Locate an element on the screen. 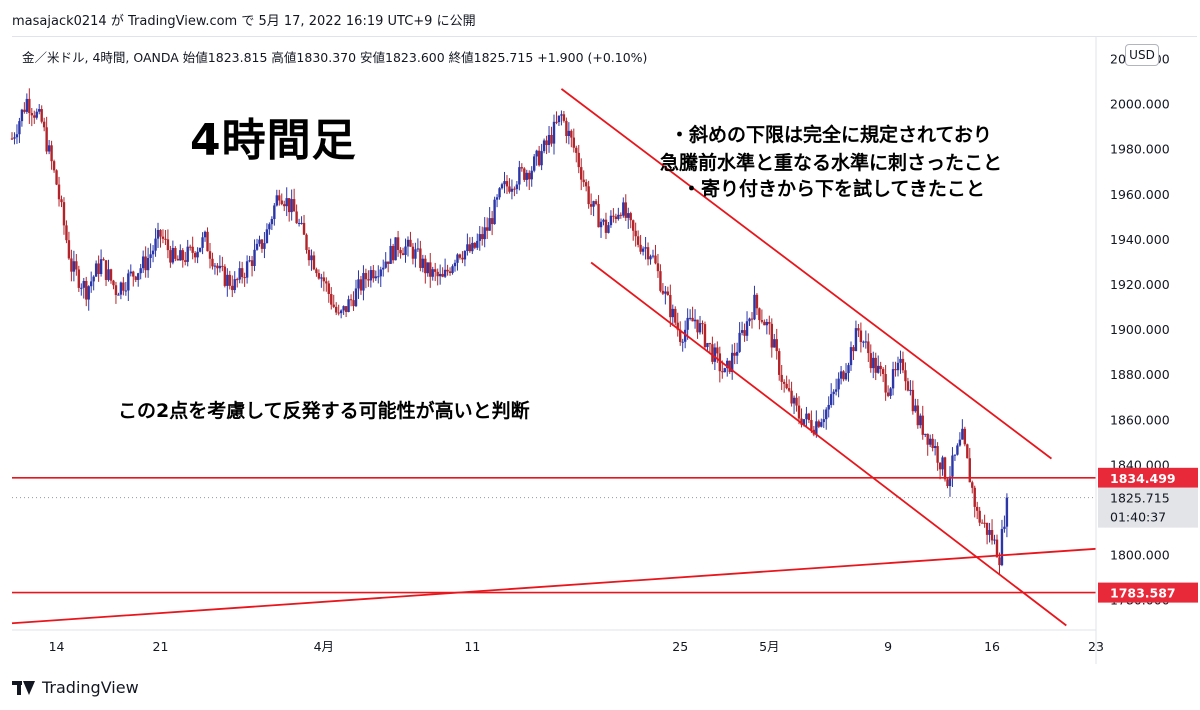 The width and height of the screenshot is (1200, 710). note-line-1: ・斜めの下限は完全に規定されており is located at coordinates (831, 135).